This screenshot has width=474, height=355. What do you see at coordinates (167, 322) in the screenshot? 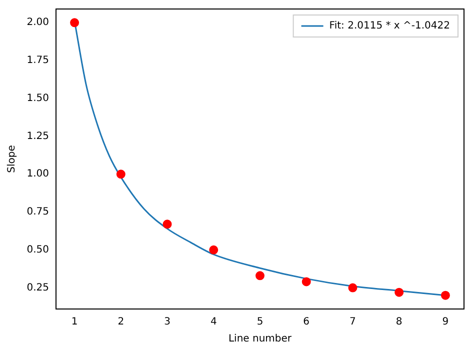
I see `x-tick-label: 3` at bounding box center [167, 322].